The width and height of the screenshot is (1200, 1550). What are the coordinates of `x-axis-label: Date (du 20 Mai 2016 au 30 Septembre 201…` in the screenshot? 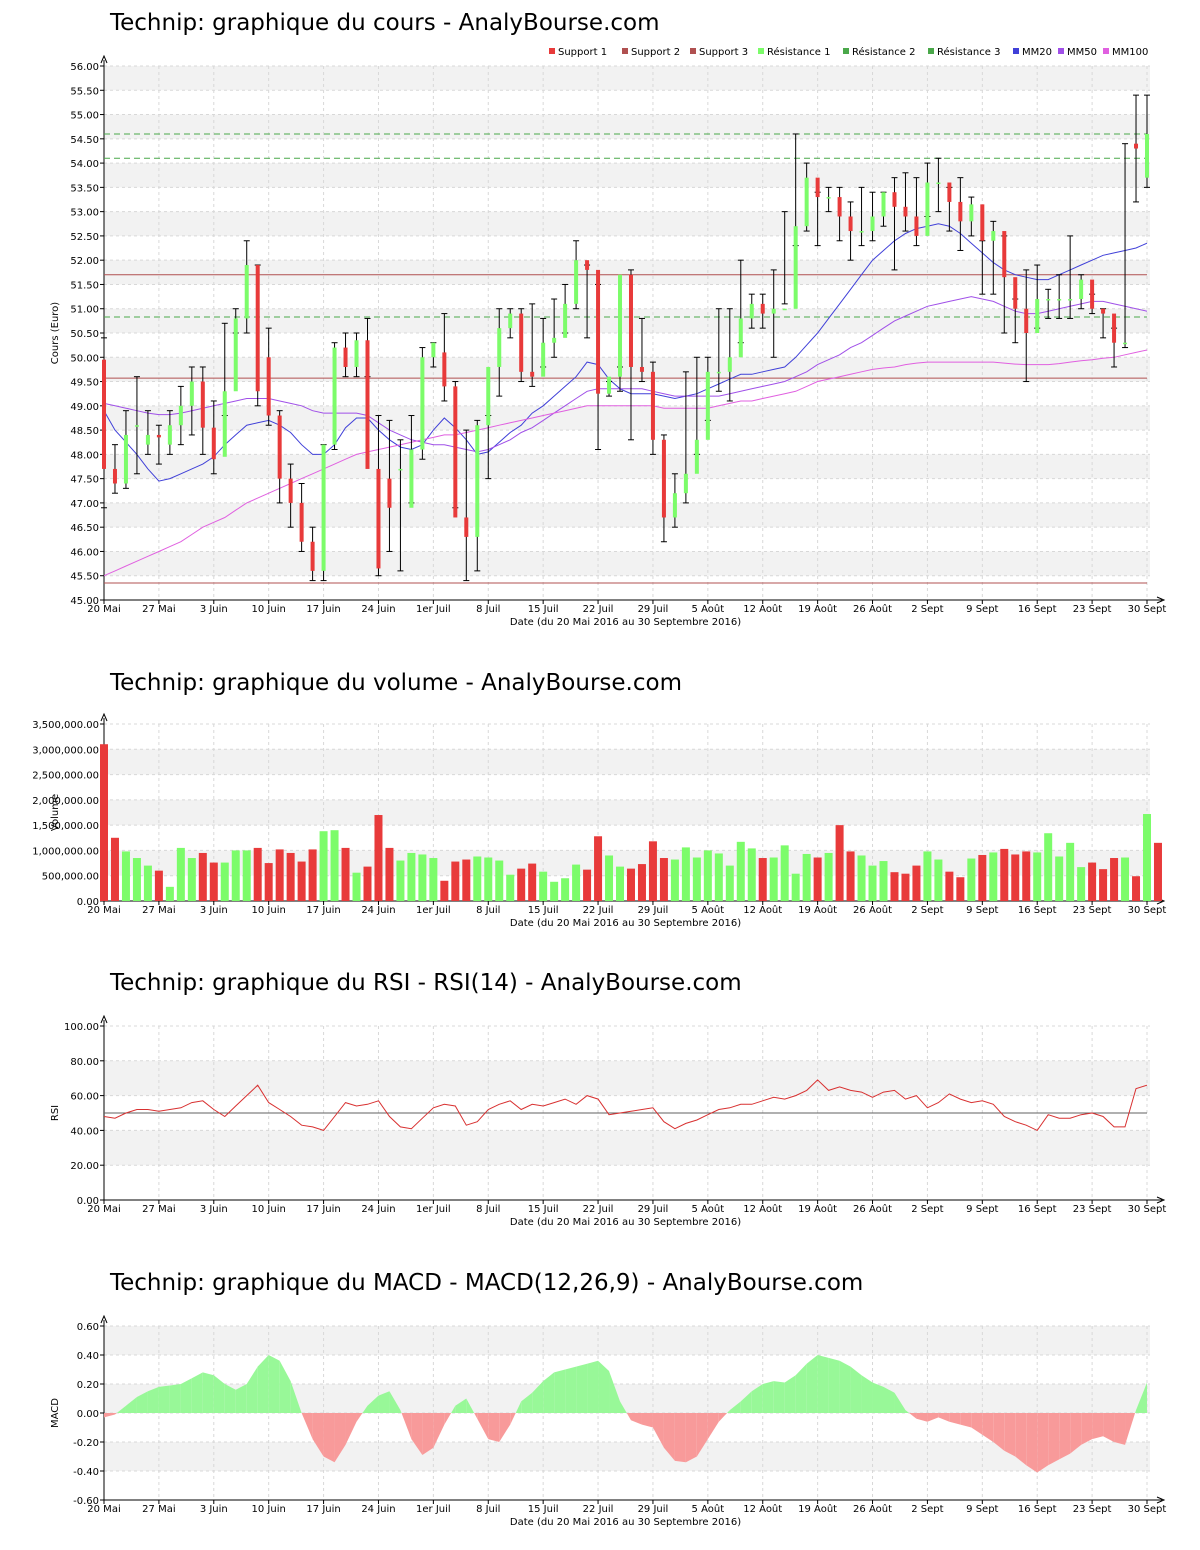 It's located at (625, 1222).